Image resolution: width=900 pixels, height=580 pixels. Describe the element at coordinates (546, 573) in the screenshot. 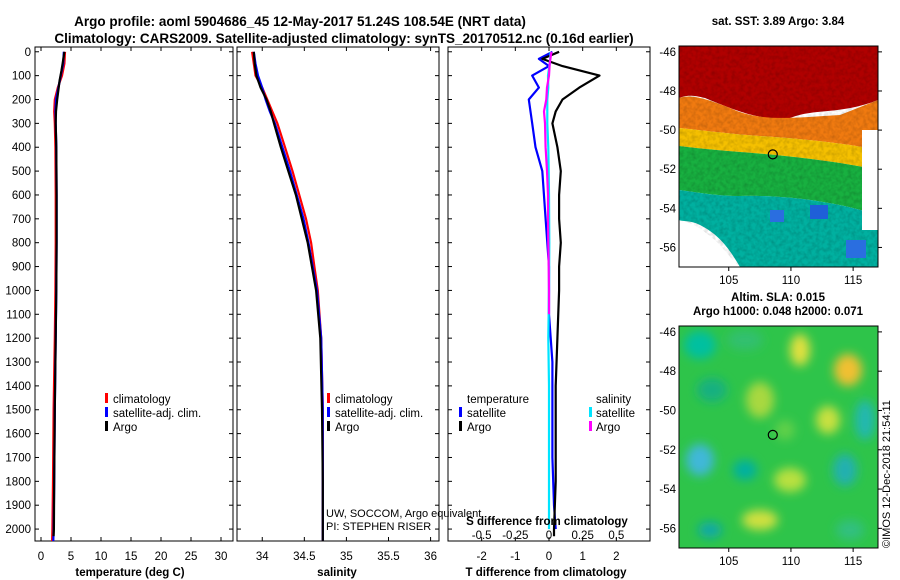

I see `difference-xlabel: T difference from climatology` at that location.